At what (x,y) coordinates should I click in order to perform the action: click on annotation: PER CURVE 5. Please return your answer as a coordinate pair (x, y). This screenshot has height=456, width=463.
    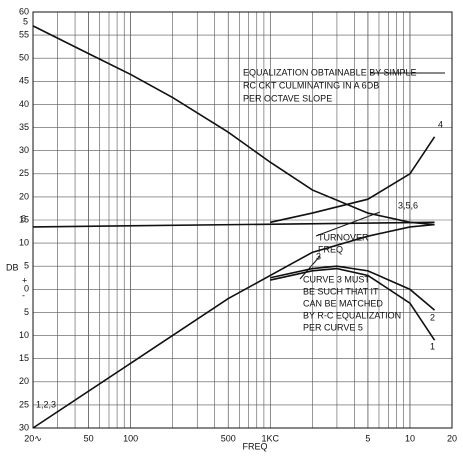
    Looking at the image, I should click on (333, 327).